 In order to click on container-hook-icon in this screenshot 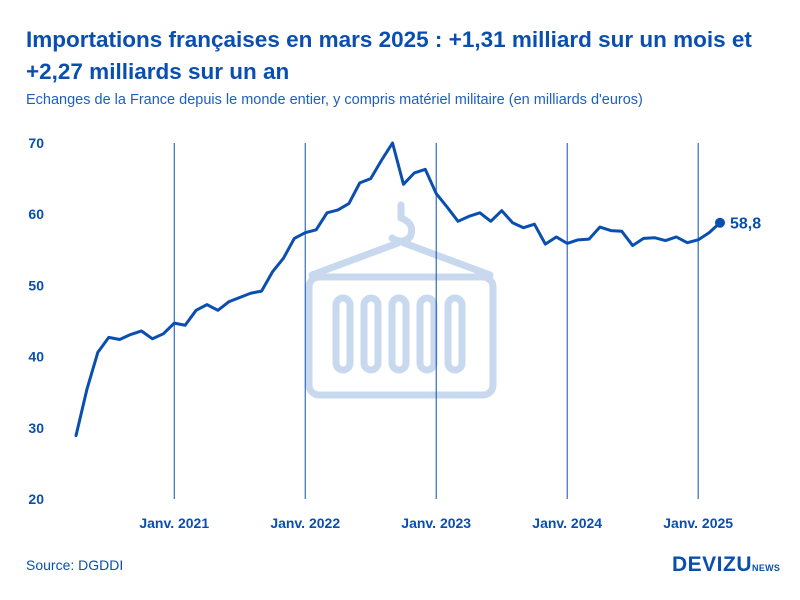, I will do `click(401, 300)`.